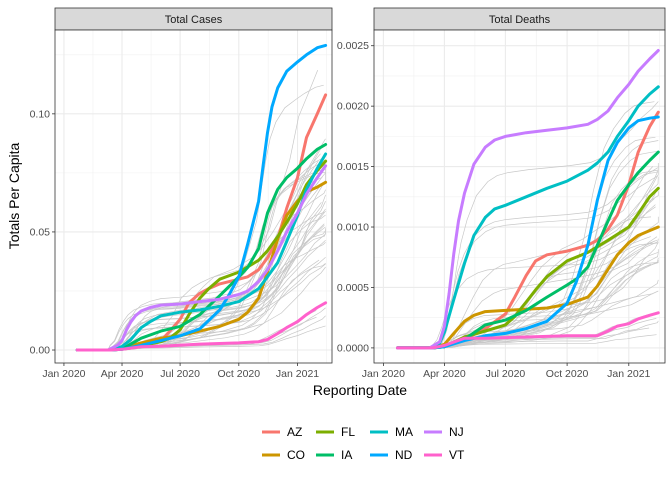  I want to click on y-tick-label: 0.0005, so click(353, 288).